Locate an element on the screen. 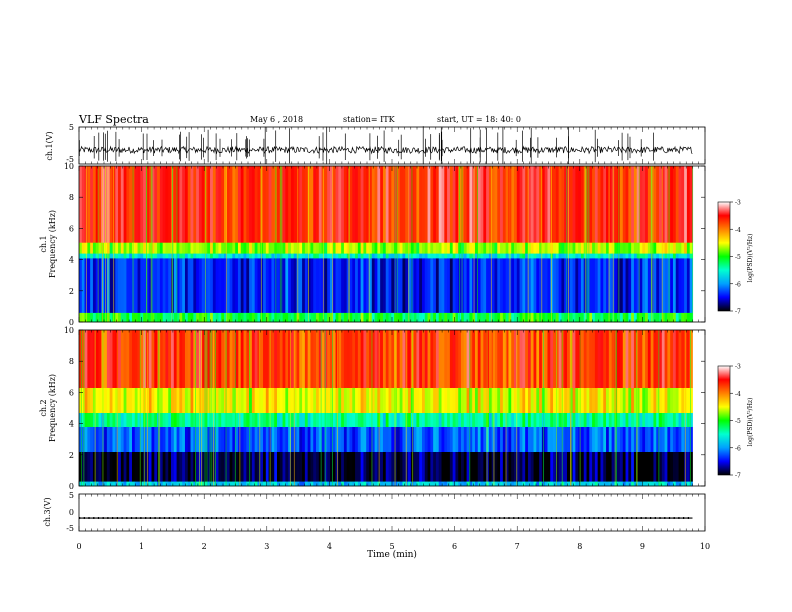 The width and height of the screenshot is (792, 612). ch3-waveform-background is located at coordinates (392, 512).